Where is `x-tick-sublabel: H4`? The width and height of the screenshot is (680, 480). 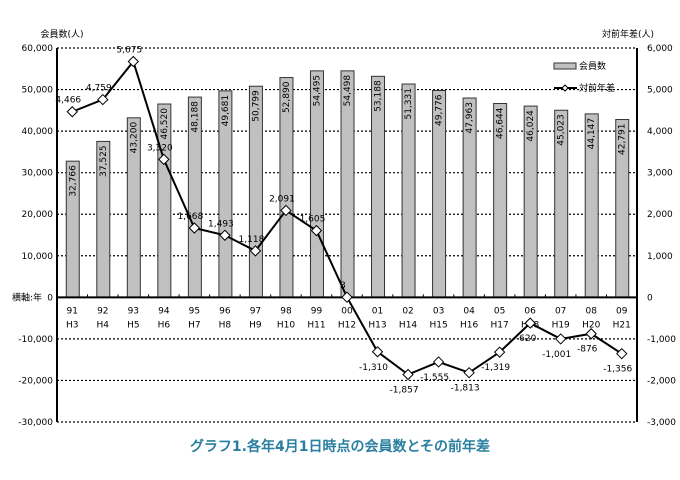
x-tick-sublabel: H4 is located at coordinates (103, 325).